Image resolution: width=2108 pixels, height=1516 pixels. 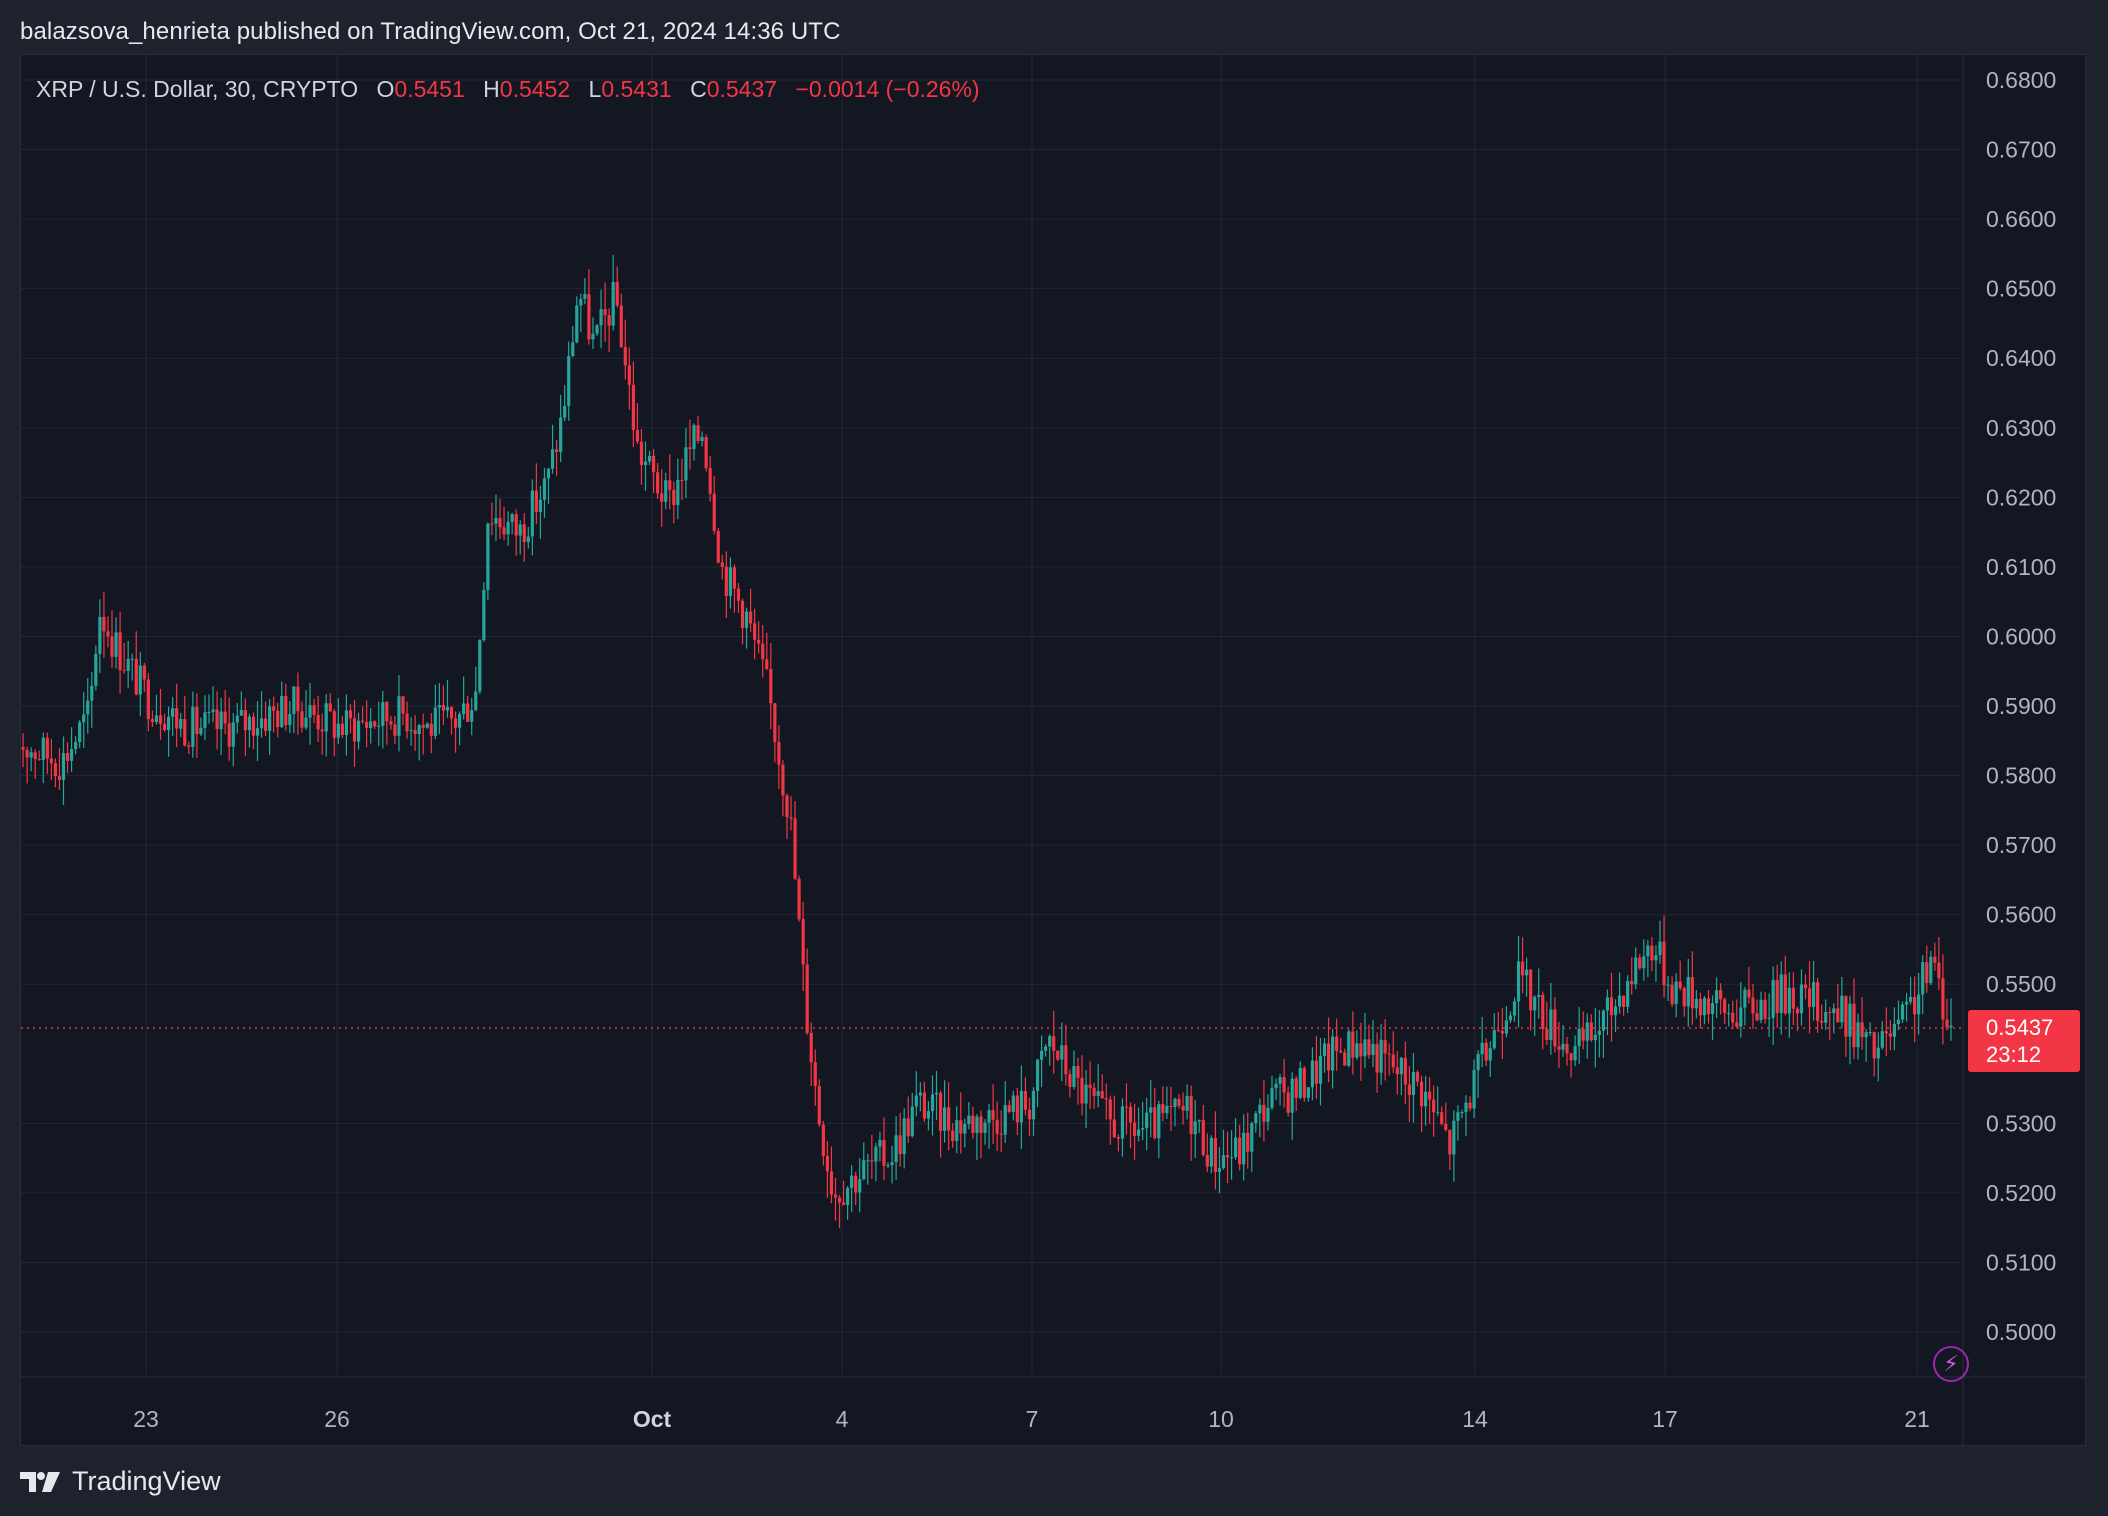 What do you see at coordinates (2021, 1123) in the screenshot?
I see `y-tick-label: 0.5300` at bounding box center [2021, 1123].